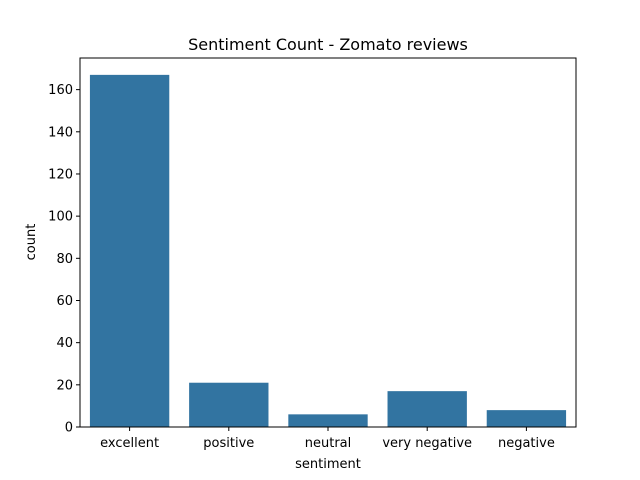 This screenshot has height=480, width=640. I want to click on y-tick-label: 0, so click(69, 428).